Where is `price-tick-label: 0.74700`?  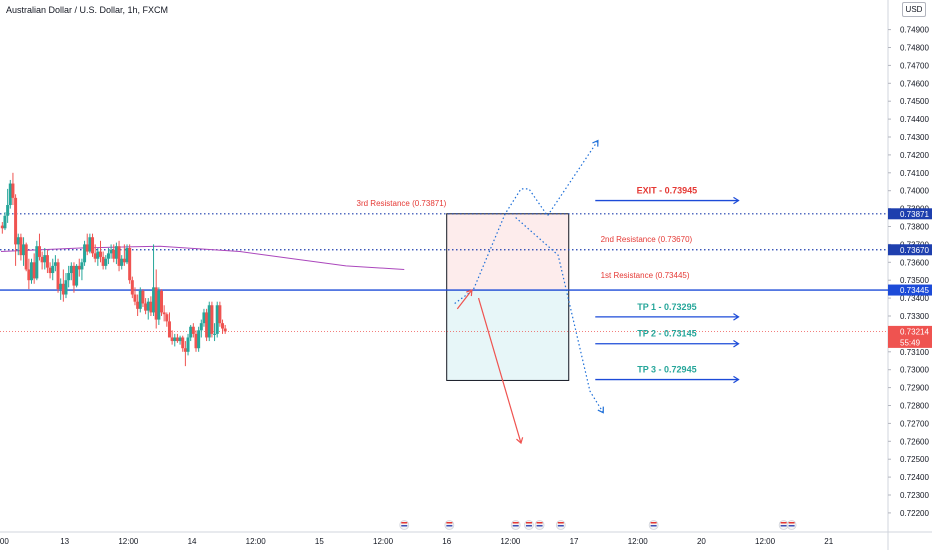
price-tick-label: 0.74700 is located at coordinates (914, 65).